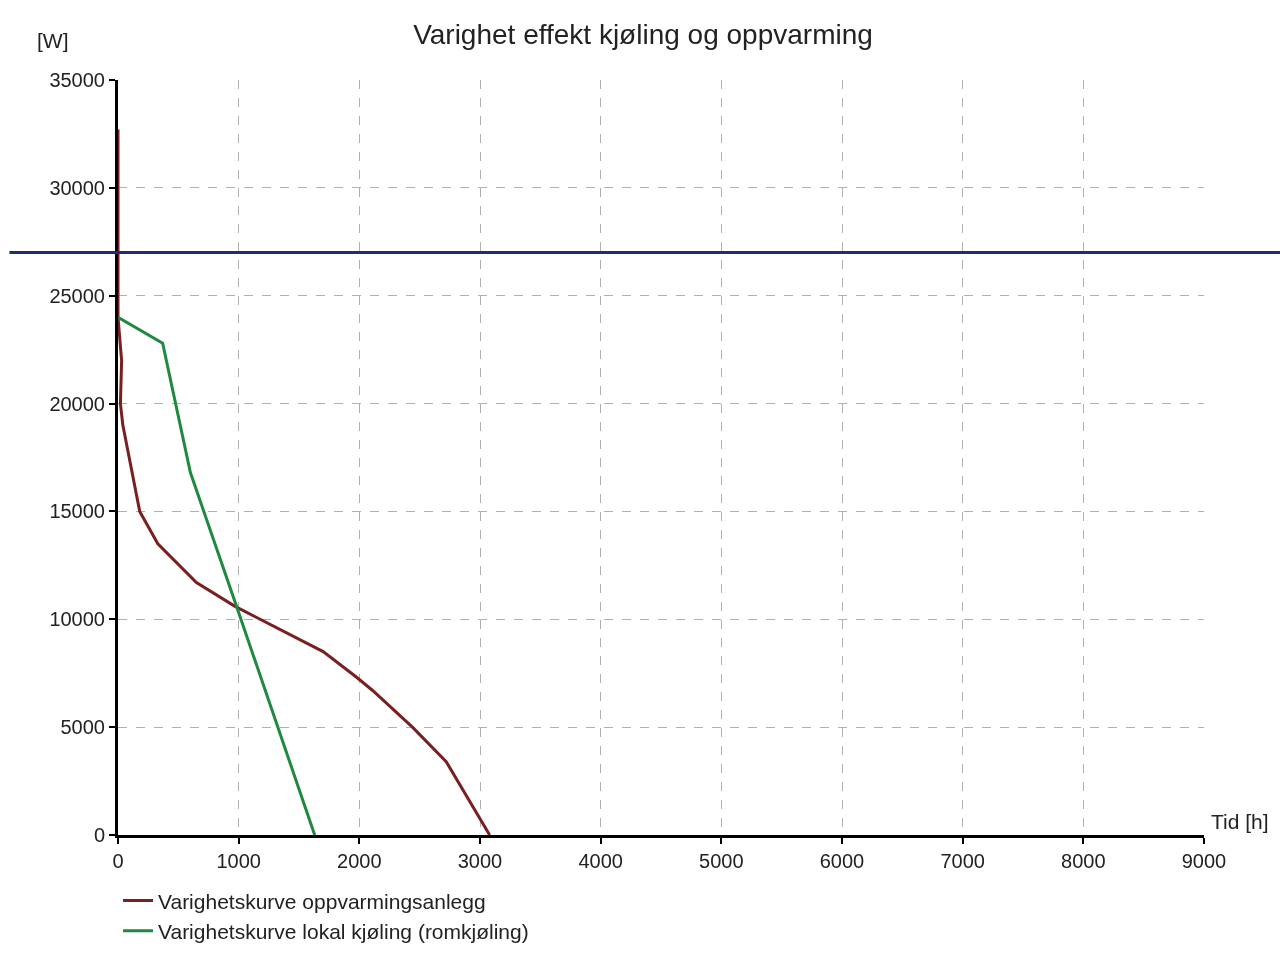  What do you see at coordinates (643, 34) in the screenshot?
I see `chart-title: Varighet effekt kjøling og oppvarming` at bounding box center [643, 34].